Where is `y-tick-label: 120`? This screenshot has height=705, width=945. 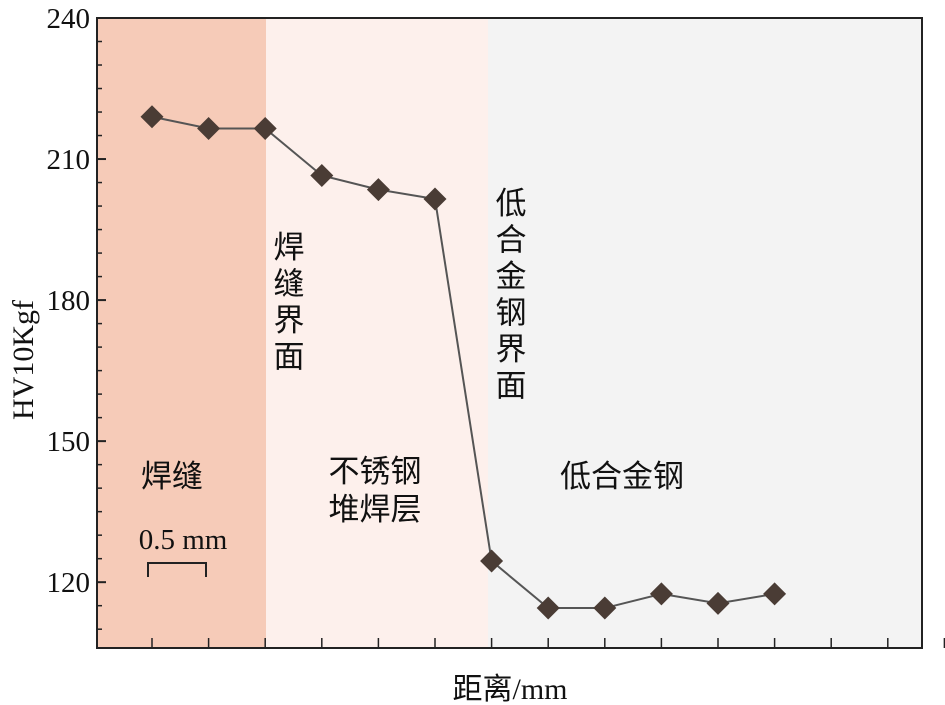 y-tick-label: 120 is located at coordinates (69, 583).